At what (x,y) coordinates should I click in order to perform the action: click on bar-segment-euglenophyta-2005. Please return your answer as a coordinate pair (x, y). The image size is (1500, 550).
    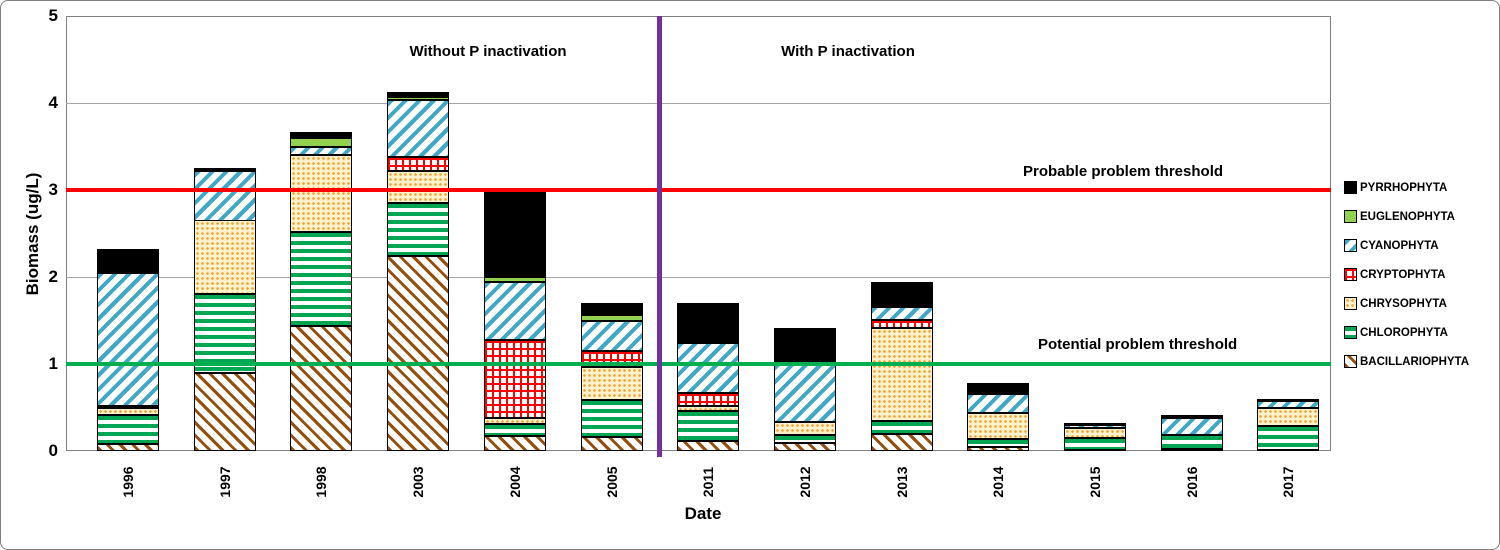
    Looking at the image, I should click on (611, 318).